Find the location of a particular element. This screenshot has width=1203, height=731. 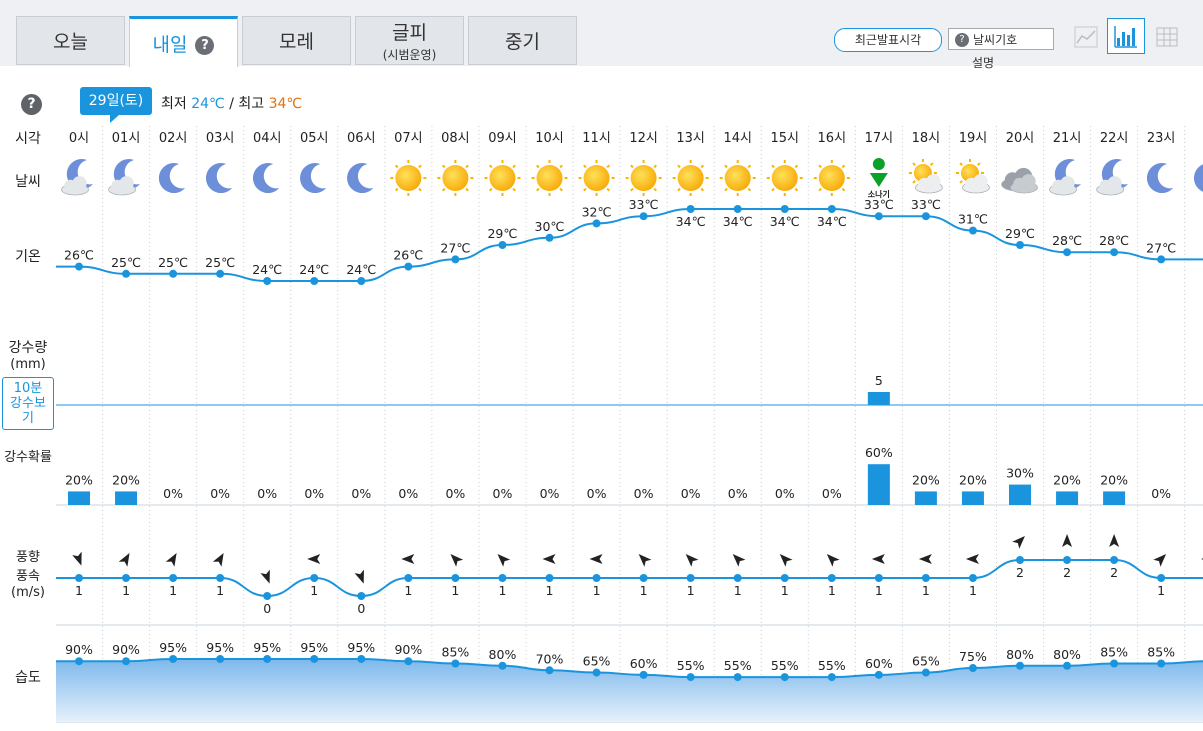

temperature-label: 24℃ is located at coordinates (361, 269).